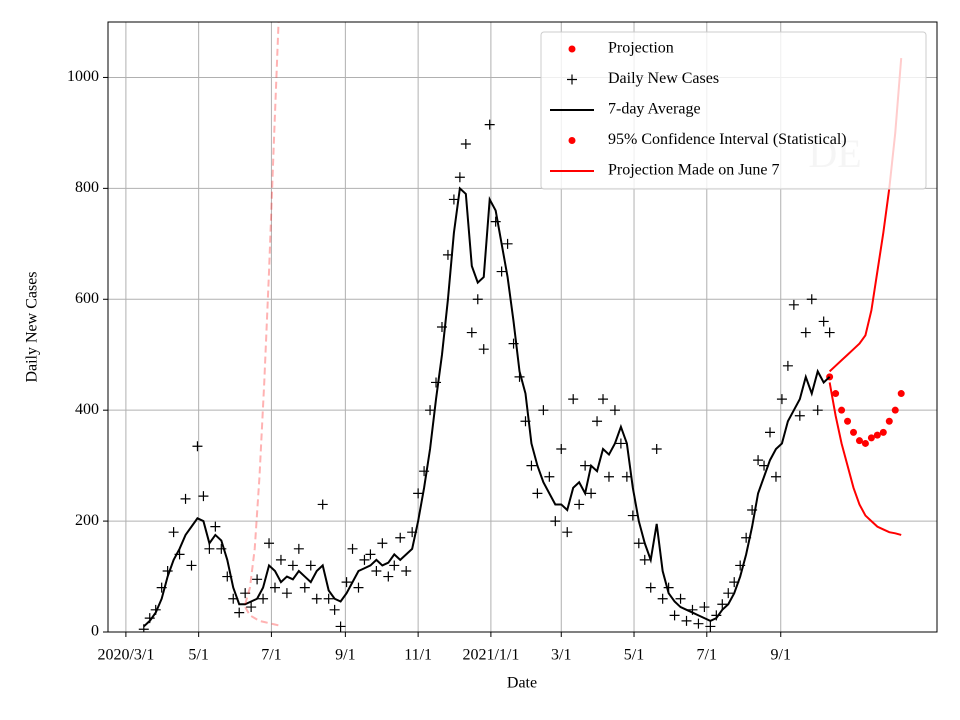 Image resolution: width=960 pixels, height=720 pixels. What do you see at coordinates (87, 298) in the screenshot?
I see `y-tick-label: 600` at bounding box center [87, 298].